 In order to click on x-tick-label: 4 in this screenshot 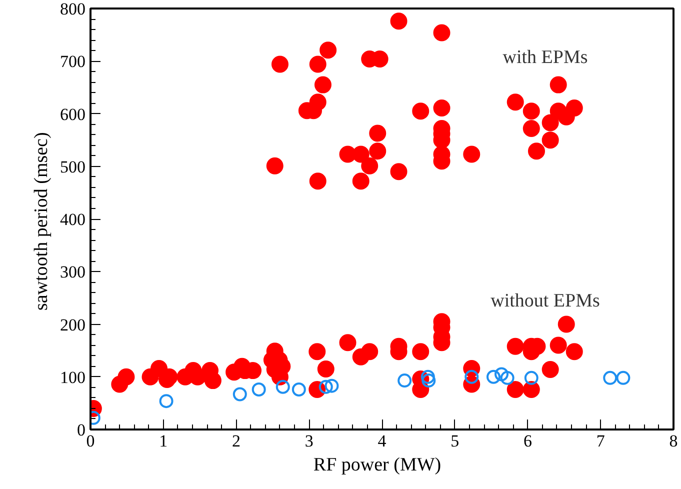, I will do `click(382, 441)`.